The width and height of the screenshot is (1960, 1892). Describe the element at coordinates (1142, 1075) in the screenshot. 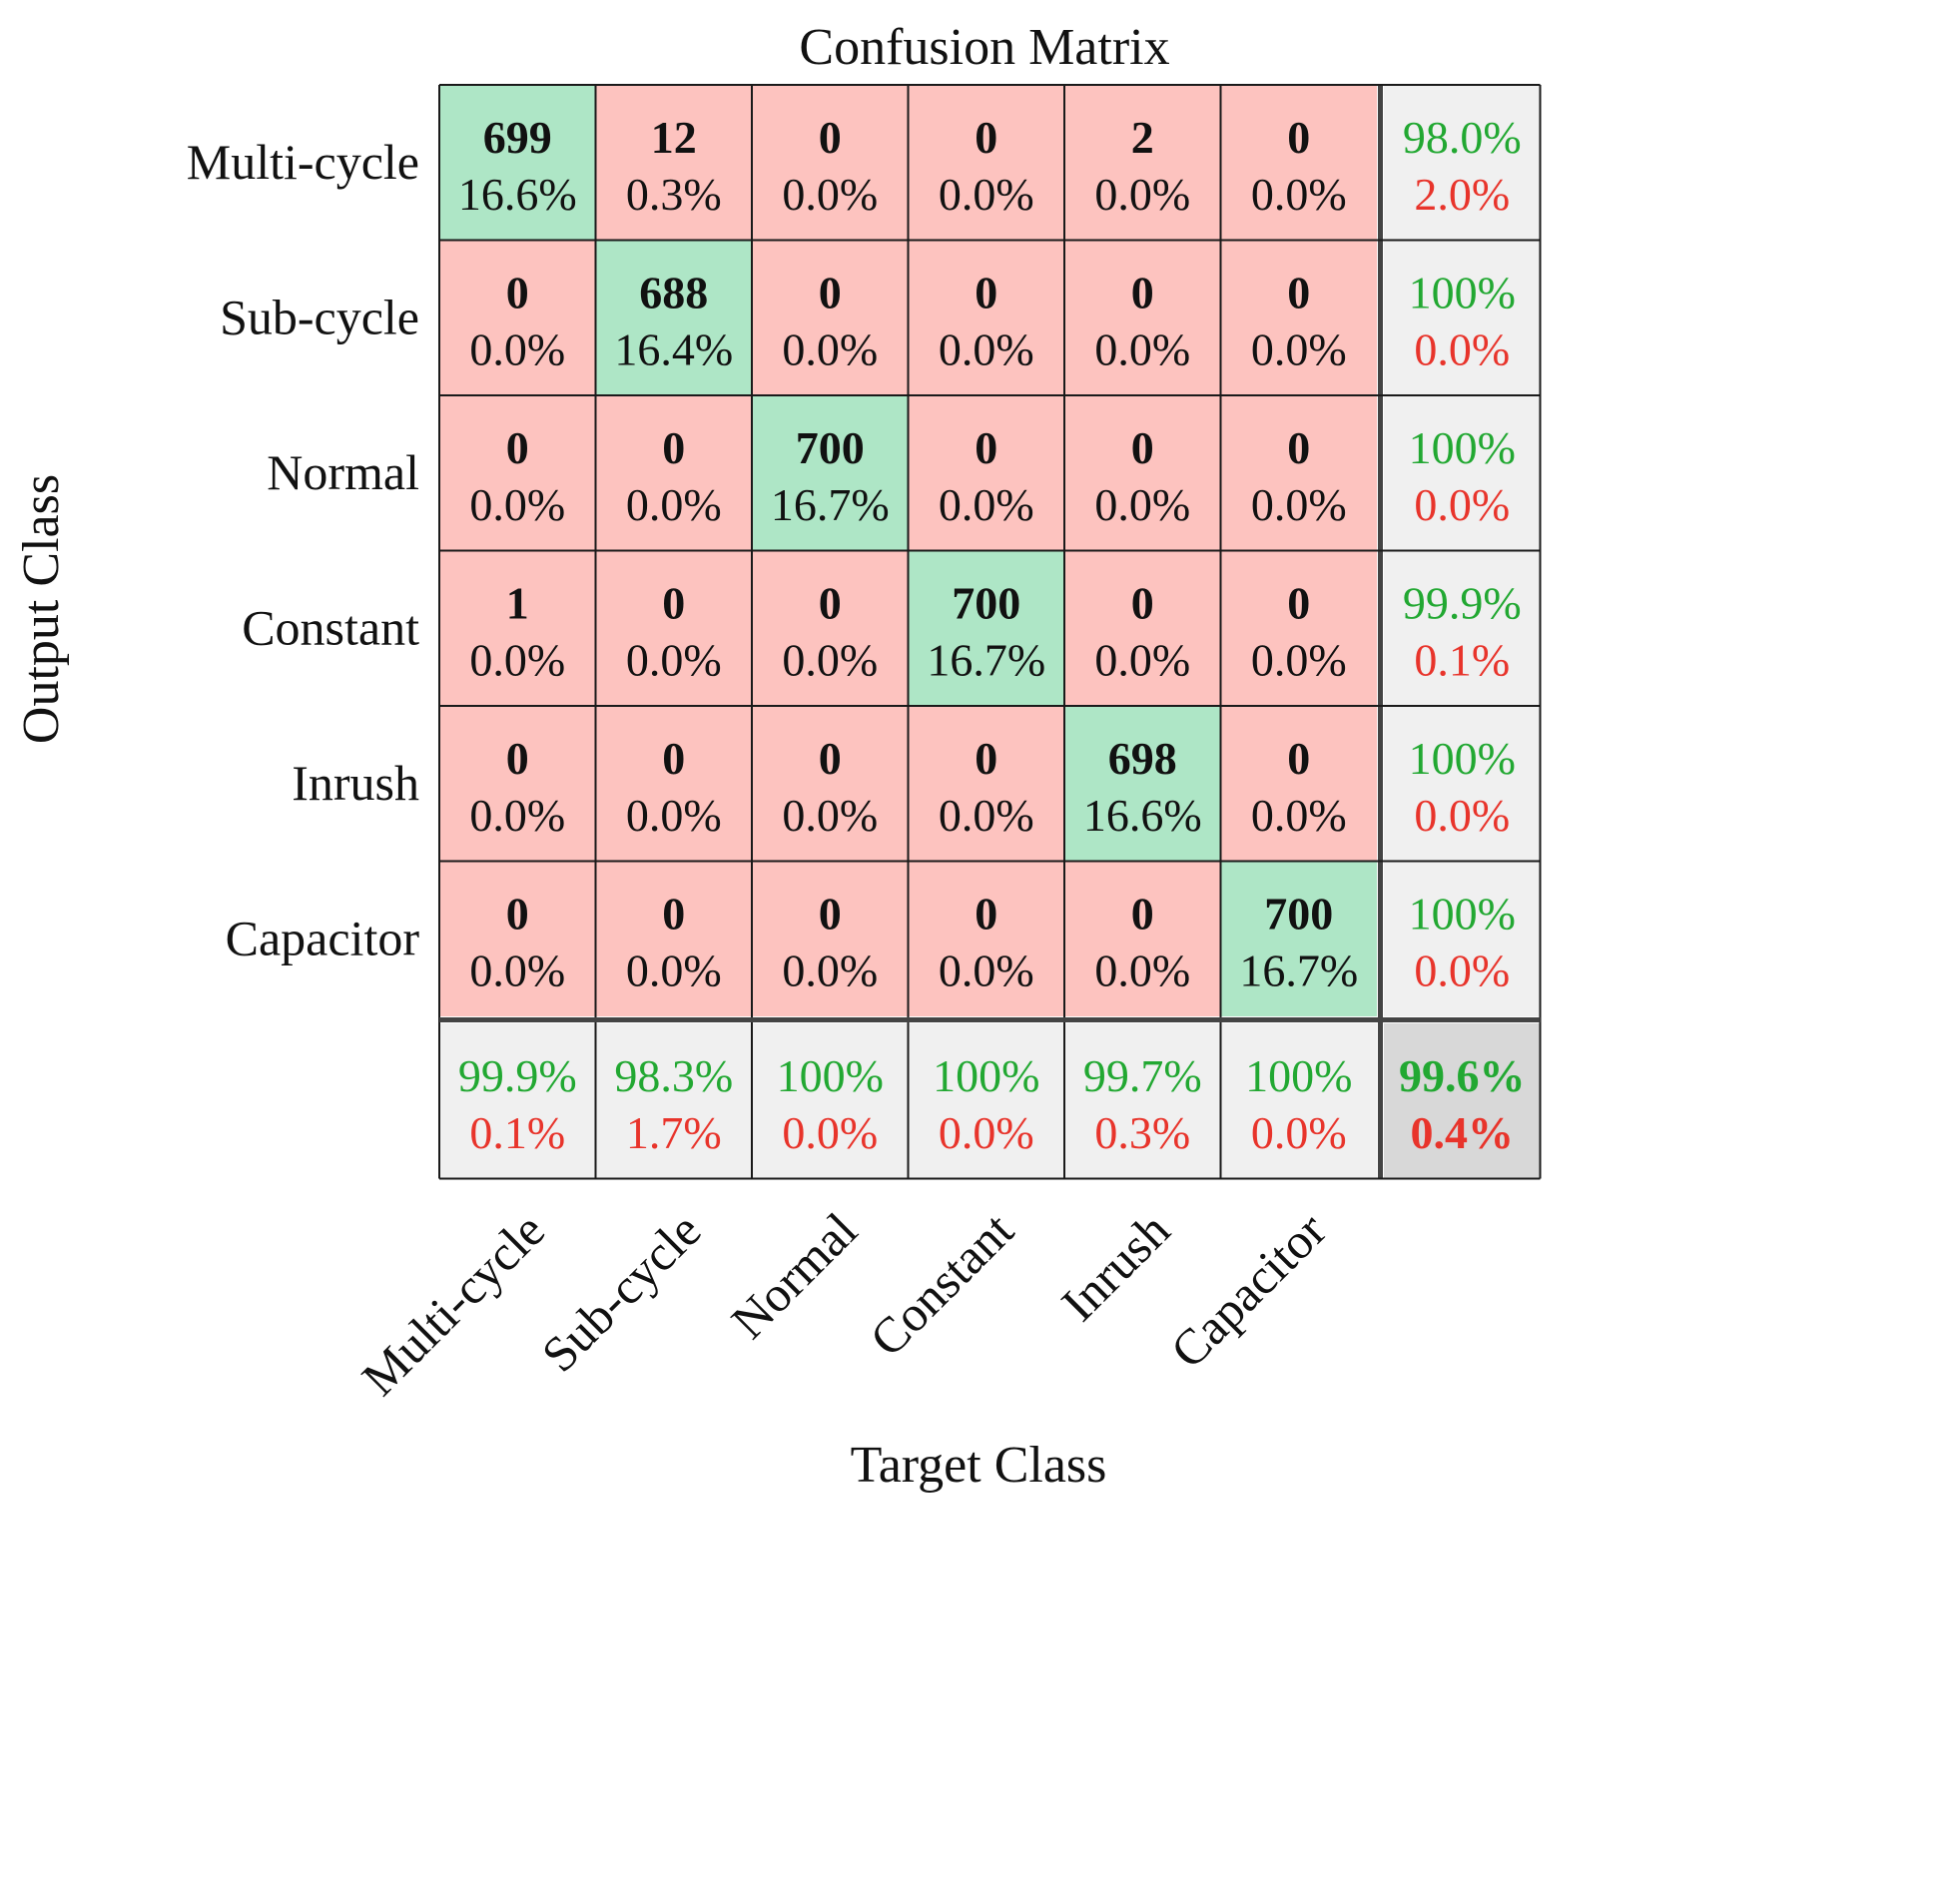

I see `col-summary-correct: 99.7%` at that location.